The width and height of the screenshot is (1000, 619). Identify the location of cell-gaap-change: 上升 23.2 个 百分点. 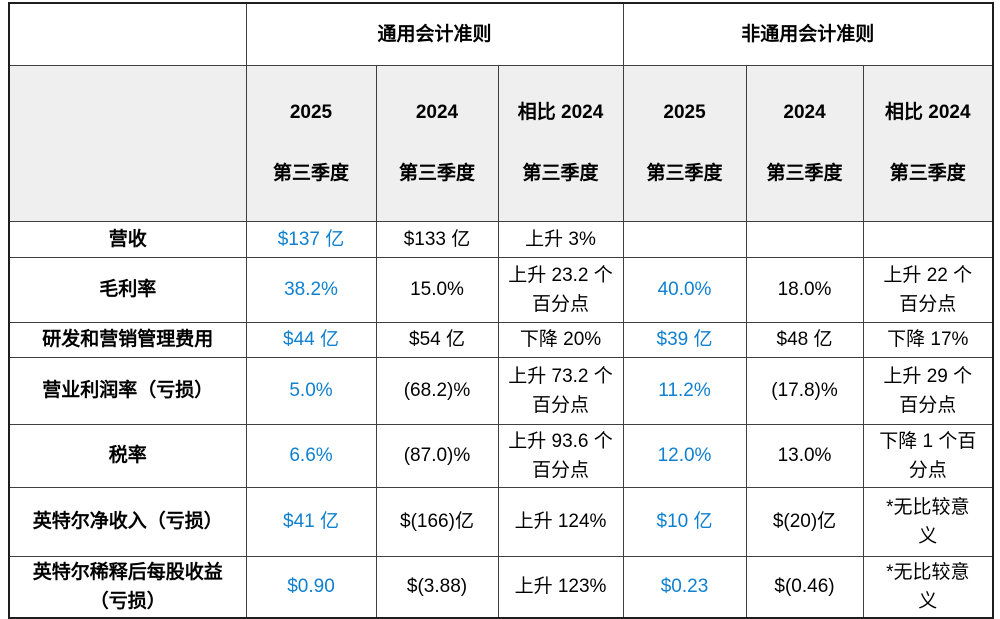
(560, 289).